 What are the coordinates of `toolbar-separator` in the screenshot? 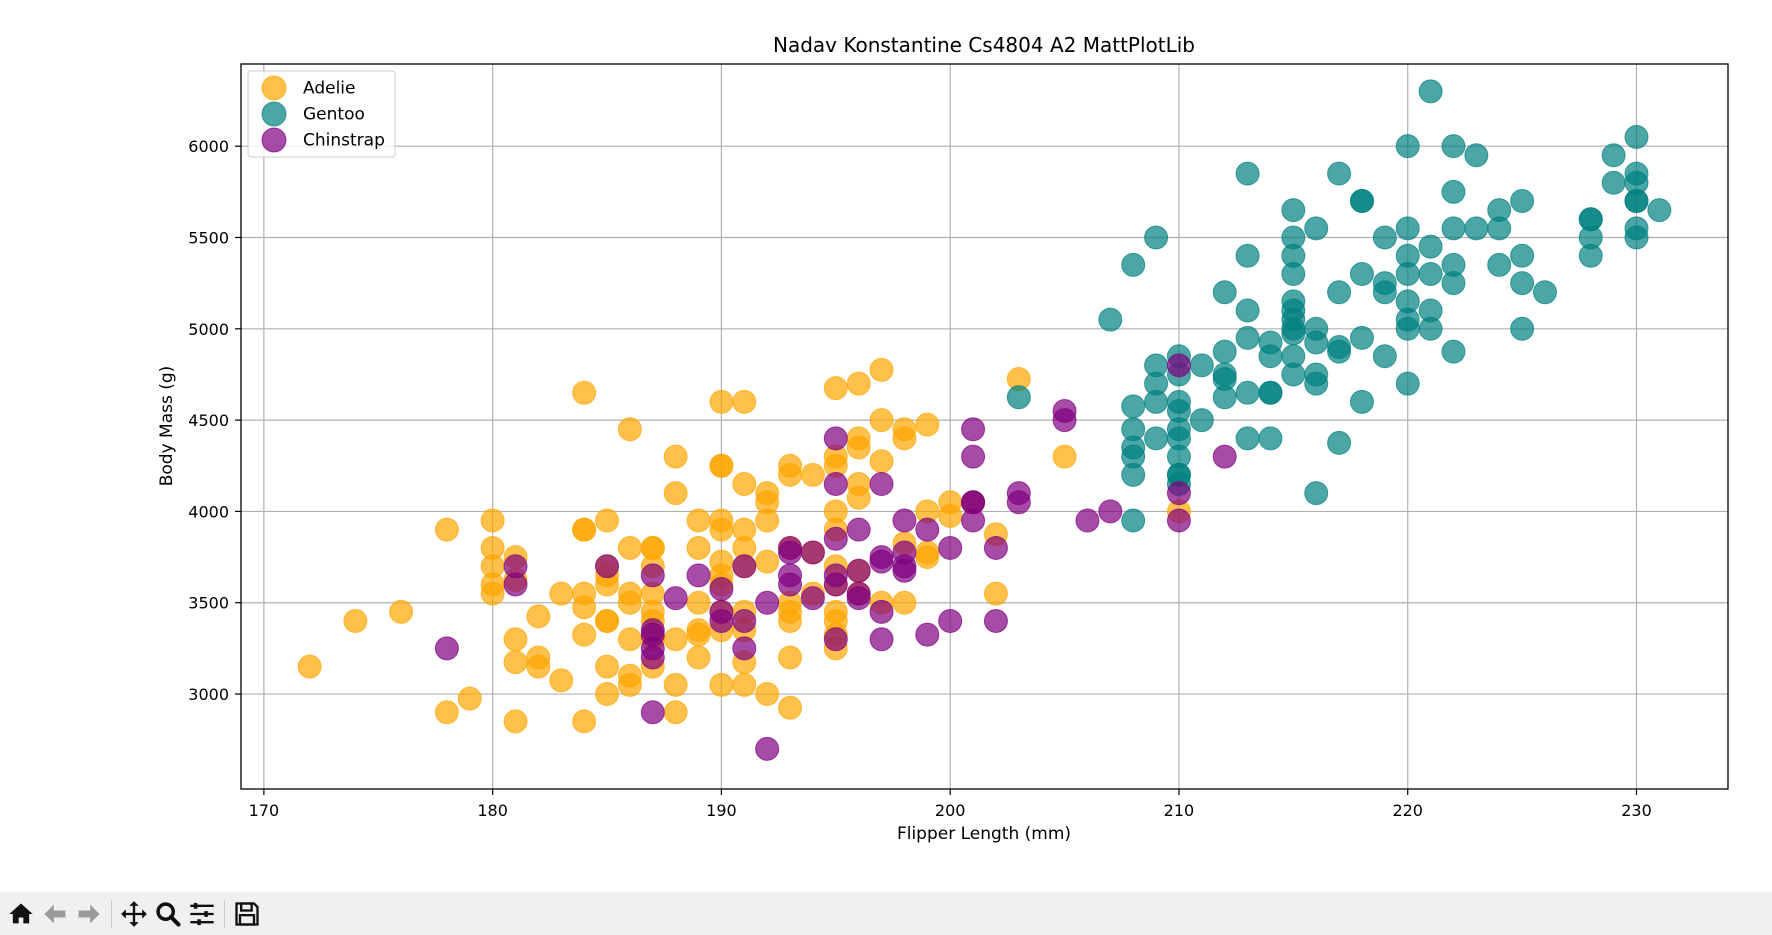 It's located at (224, 913).